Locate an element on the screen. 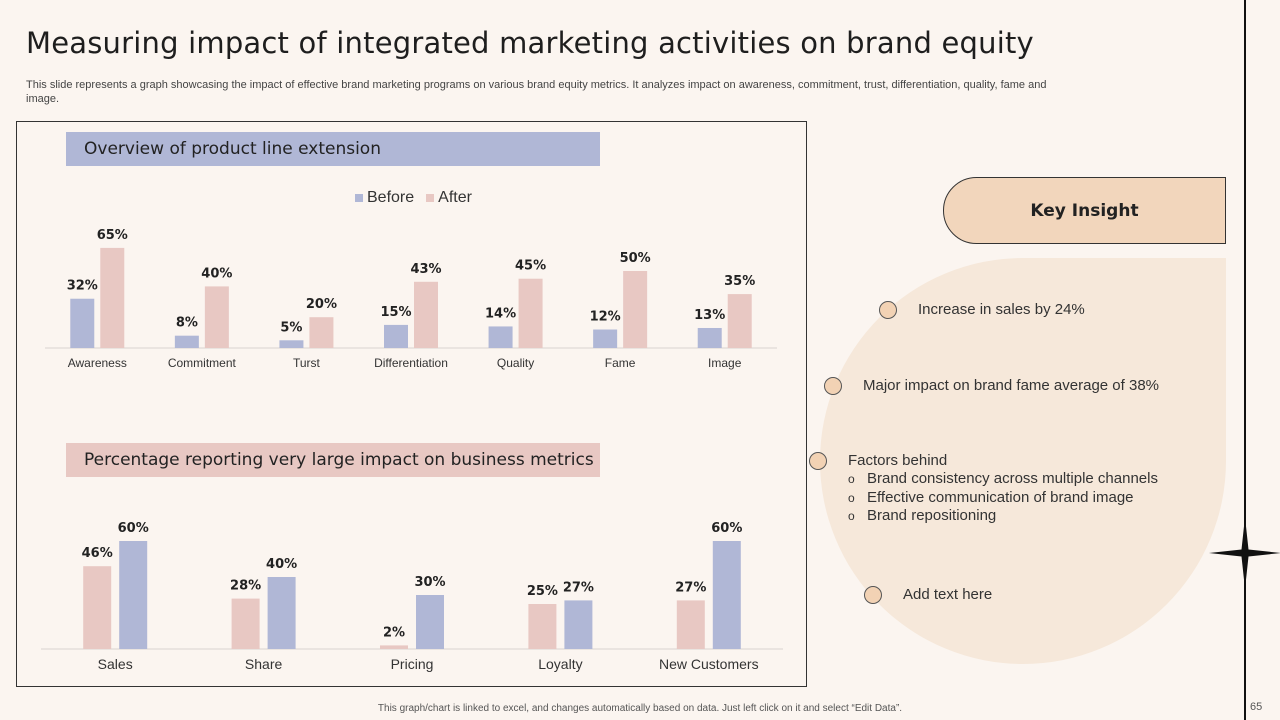 This screenshot has height=720, width=1280. data-label: 43% is located at coordinates (425, 269).